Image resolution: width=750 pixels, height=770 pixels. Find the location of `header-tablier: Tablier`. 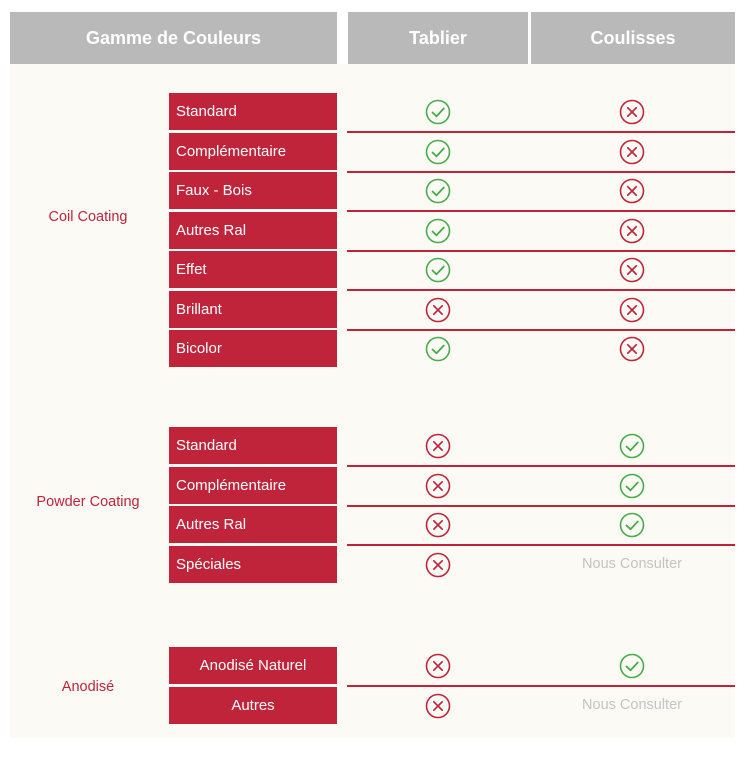

header-tablier: Tablier is located at coordinates (438, 38).